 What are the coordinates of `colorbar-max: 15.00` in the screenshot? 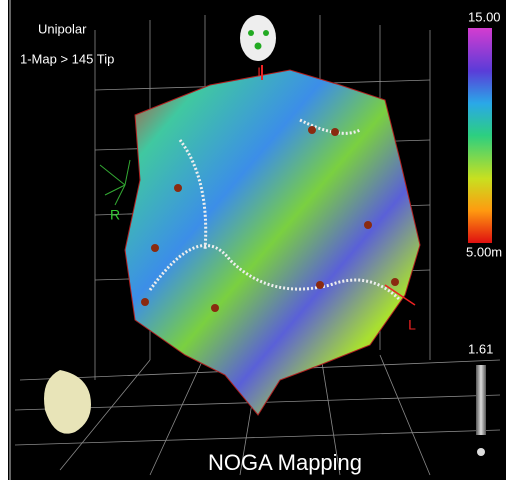 It's located at (484, 16).